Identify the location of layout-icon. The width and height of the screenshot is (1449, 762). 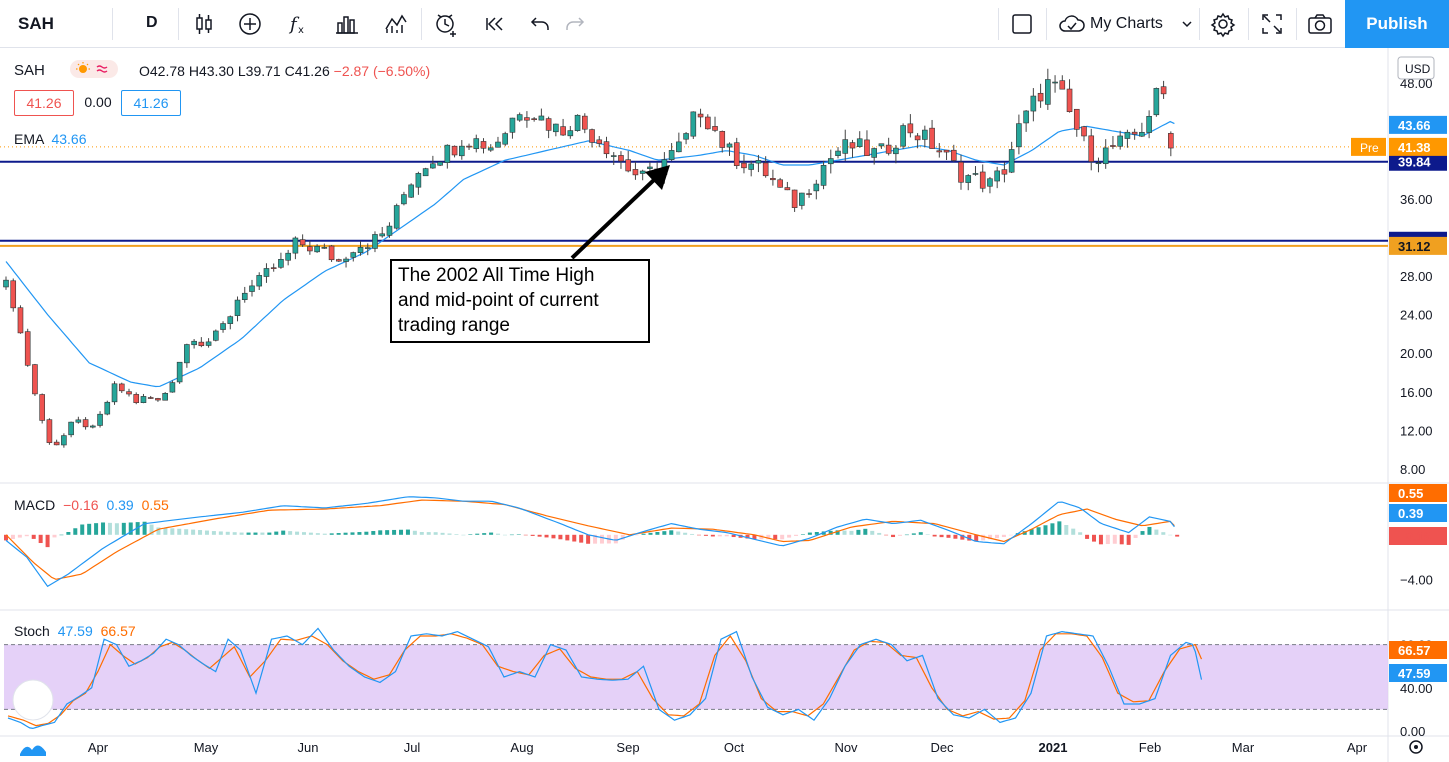
(1022, 24).